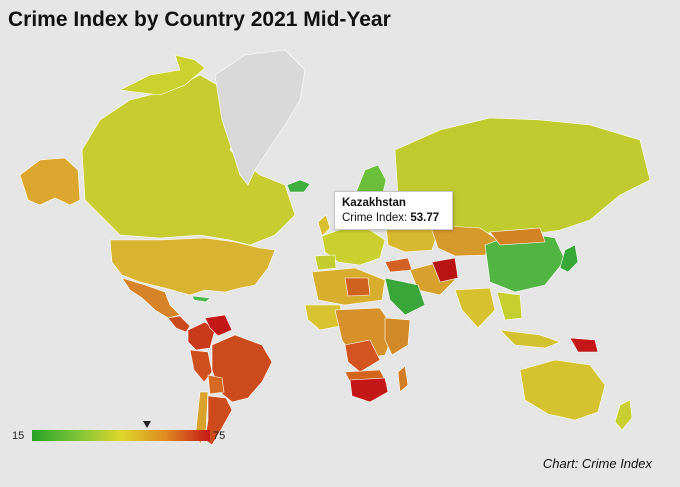  I want to click on country-central-america, so click(179, 324).